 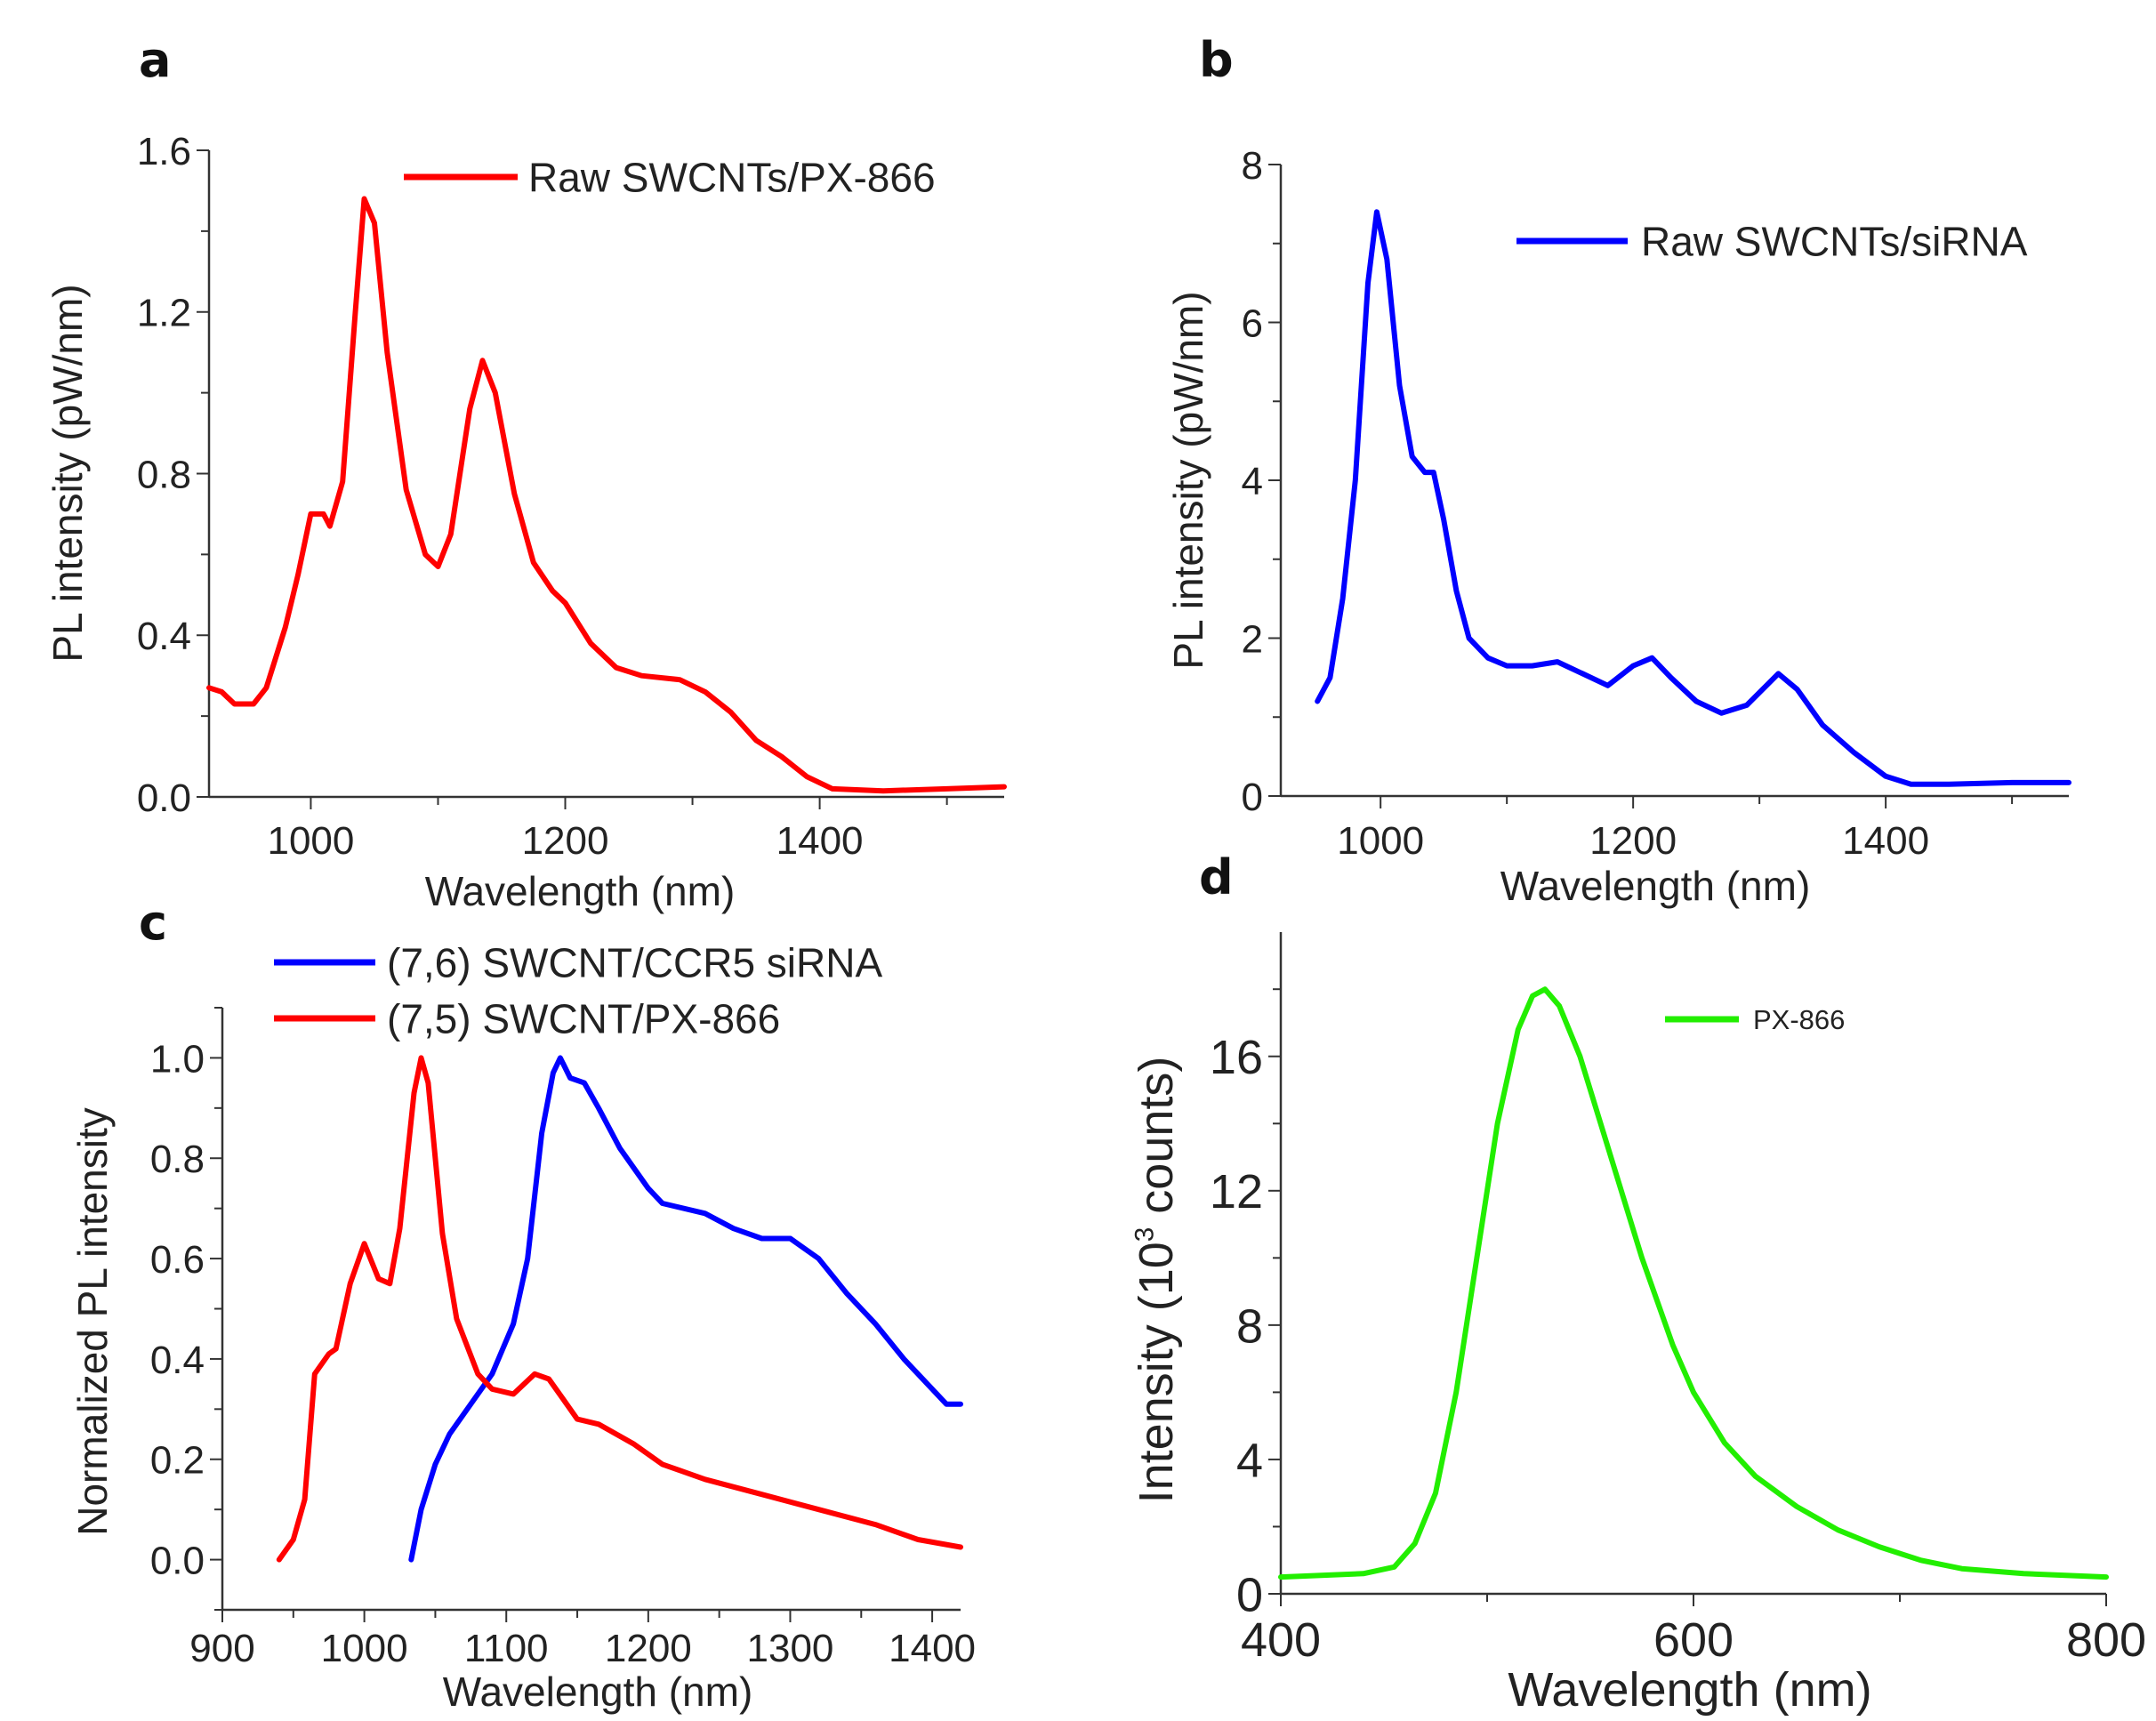 I want to click on y-tick-label: 0.2, so click(x=177, y=1461).